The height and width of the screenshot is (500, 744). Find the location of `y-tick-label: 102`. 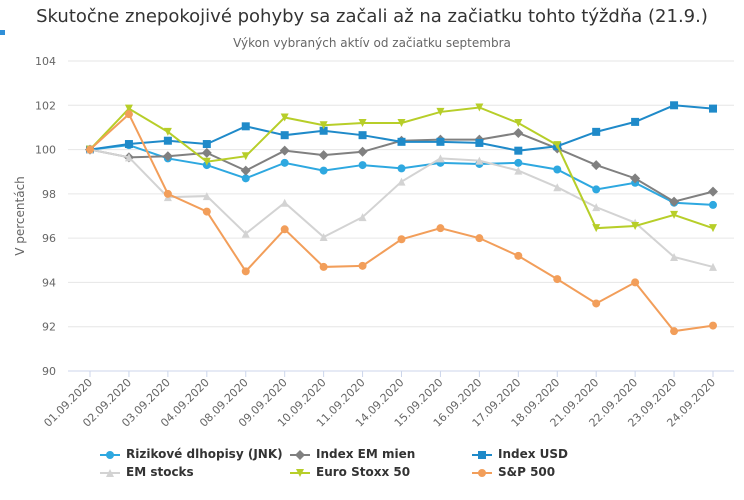

y-tick-label: 102 is located at coordinates (45, 105).